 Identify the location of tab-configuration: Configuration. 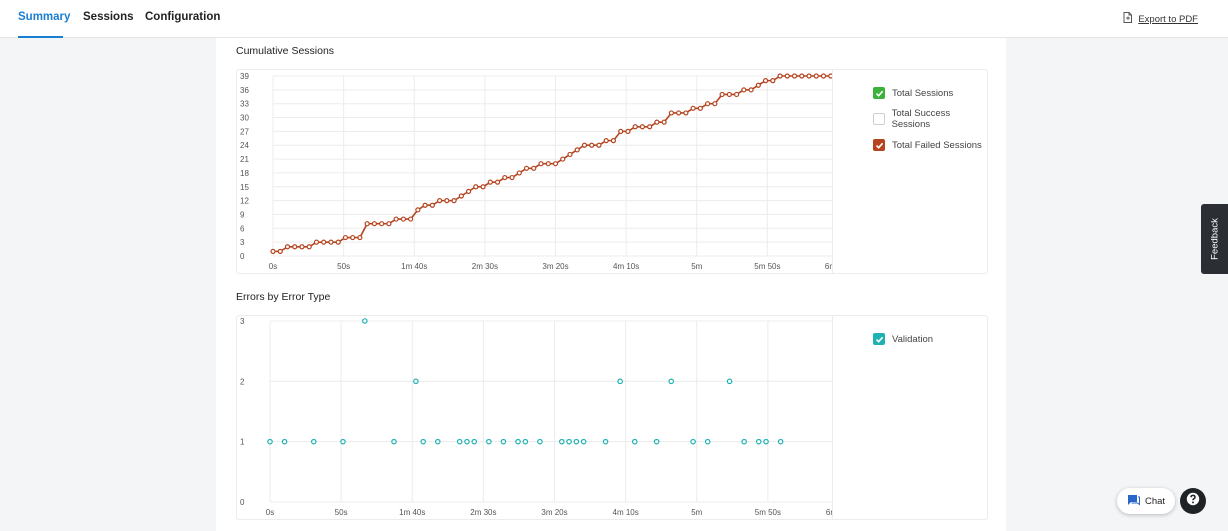
(183, 17).